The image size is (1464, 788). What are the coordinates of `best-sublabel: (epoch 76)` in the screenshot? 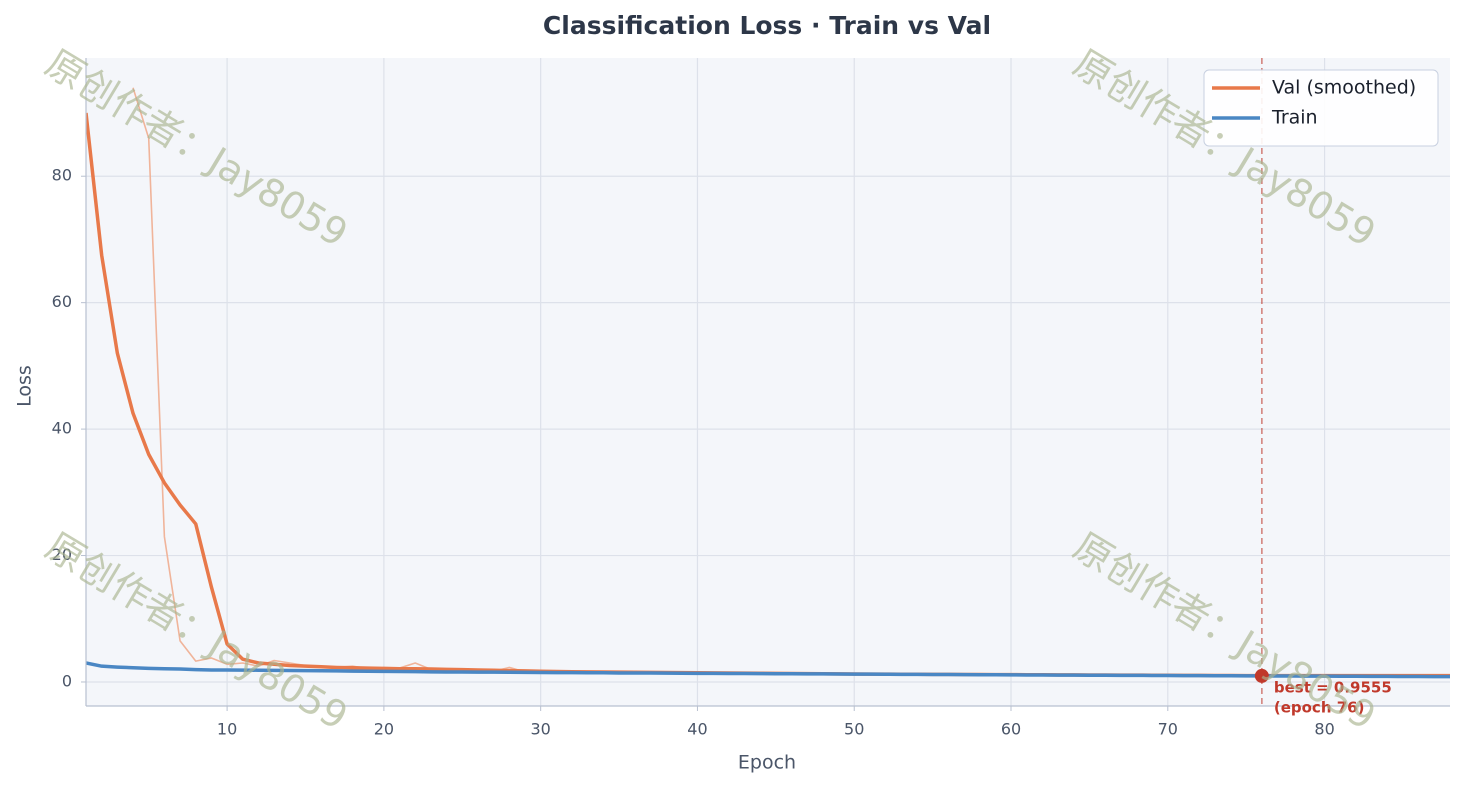 It's located at (1319, 707).